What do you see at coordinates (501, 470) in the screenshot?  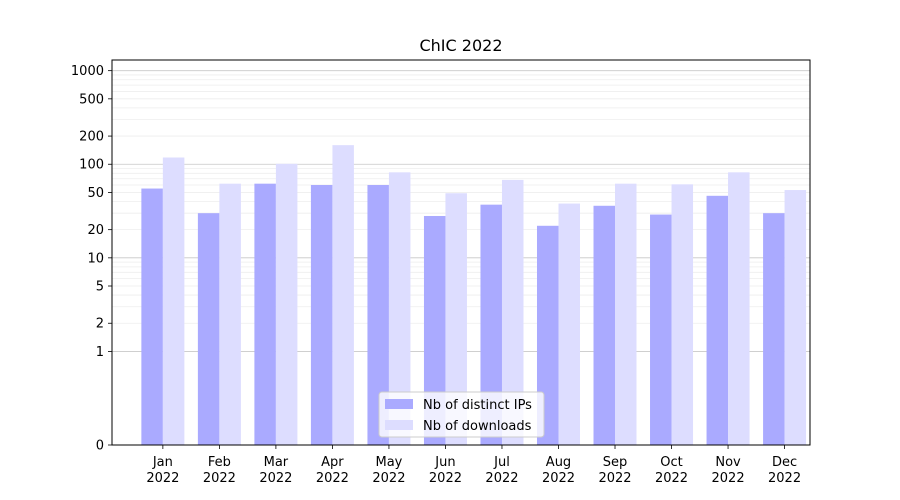 I see `x-tick-label: Jul 2022` at bounding box center [501, 470].